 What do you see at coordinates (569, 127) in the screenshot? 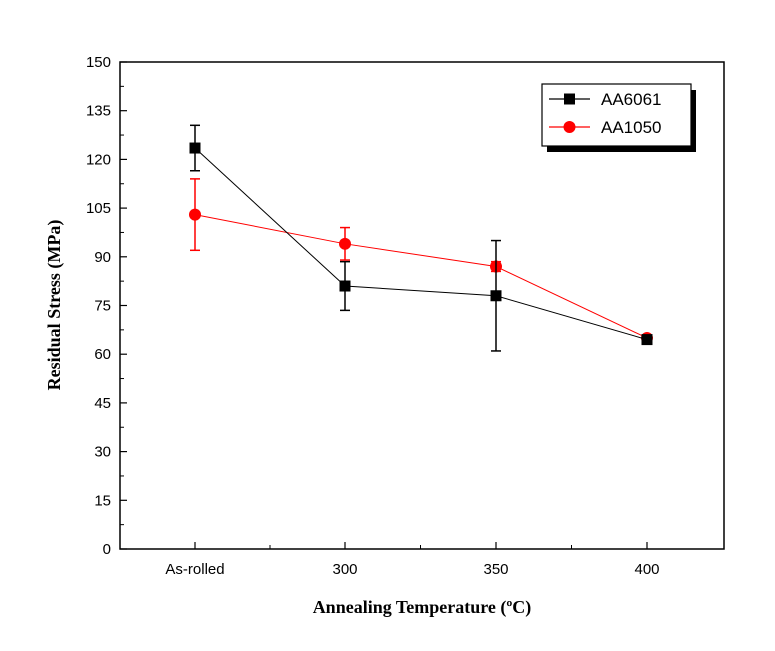
I see `legend-marker-circle` at bounding box center [569, 127].